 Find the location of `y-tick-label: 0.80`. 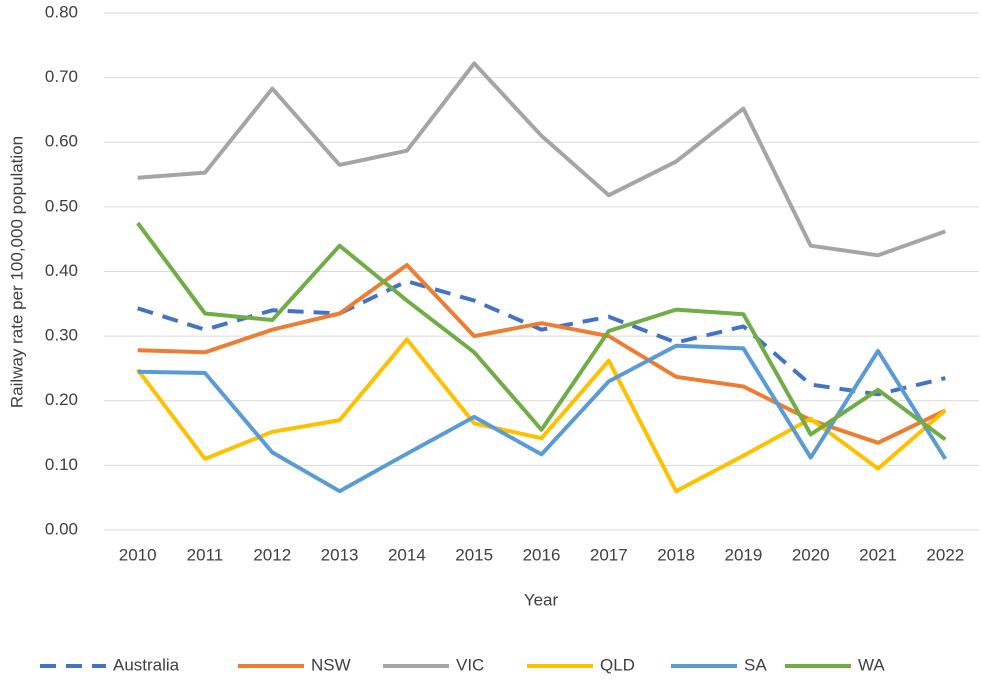

y-tick-label: 0.80 is located at coordinates (61, 11).